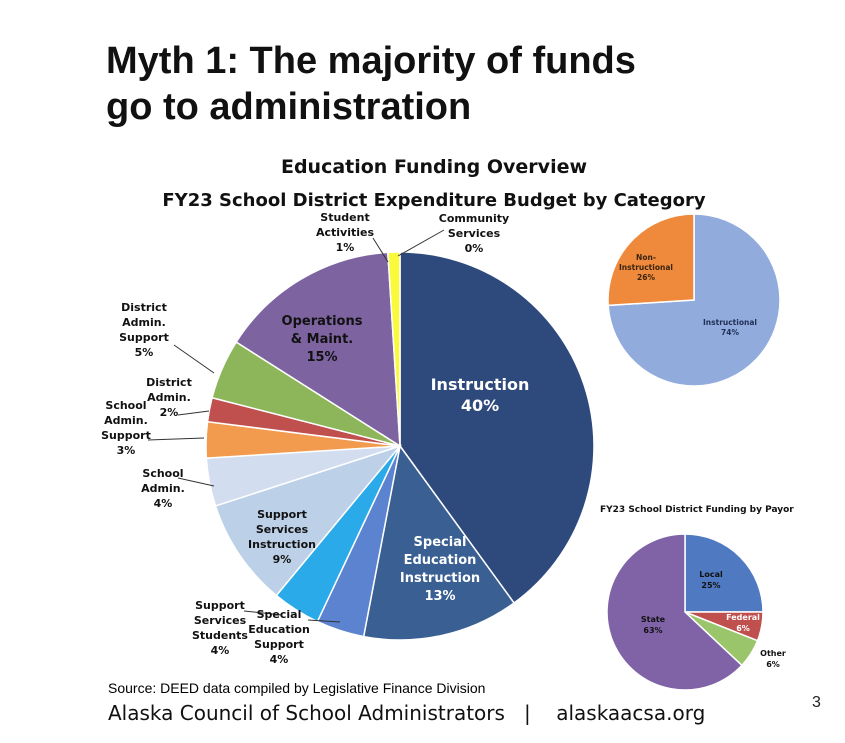 Image resolution: width=845 pixels, height=743 pixels. What do you see at coordinates (421, 243) in the screenshot?
I see `expenditure-leader-community-services` at bounding box center [421, 243].